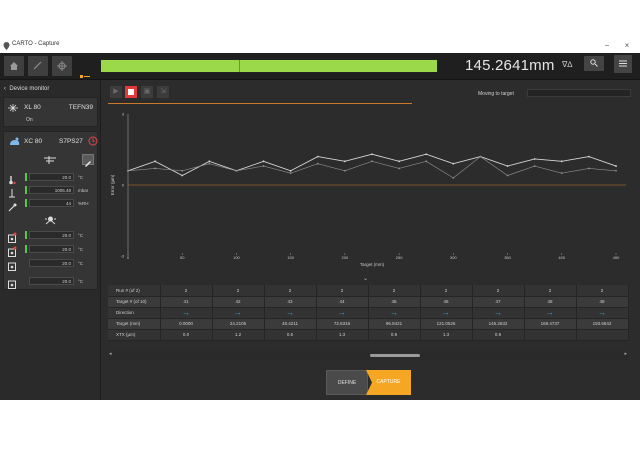 This screenshot has height=450, width=640. What do you see at coordinates (51, 263) in the screenshot?
I see `material-3-field: 20.0` at bounding box center [51, 263].